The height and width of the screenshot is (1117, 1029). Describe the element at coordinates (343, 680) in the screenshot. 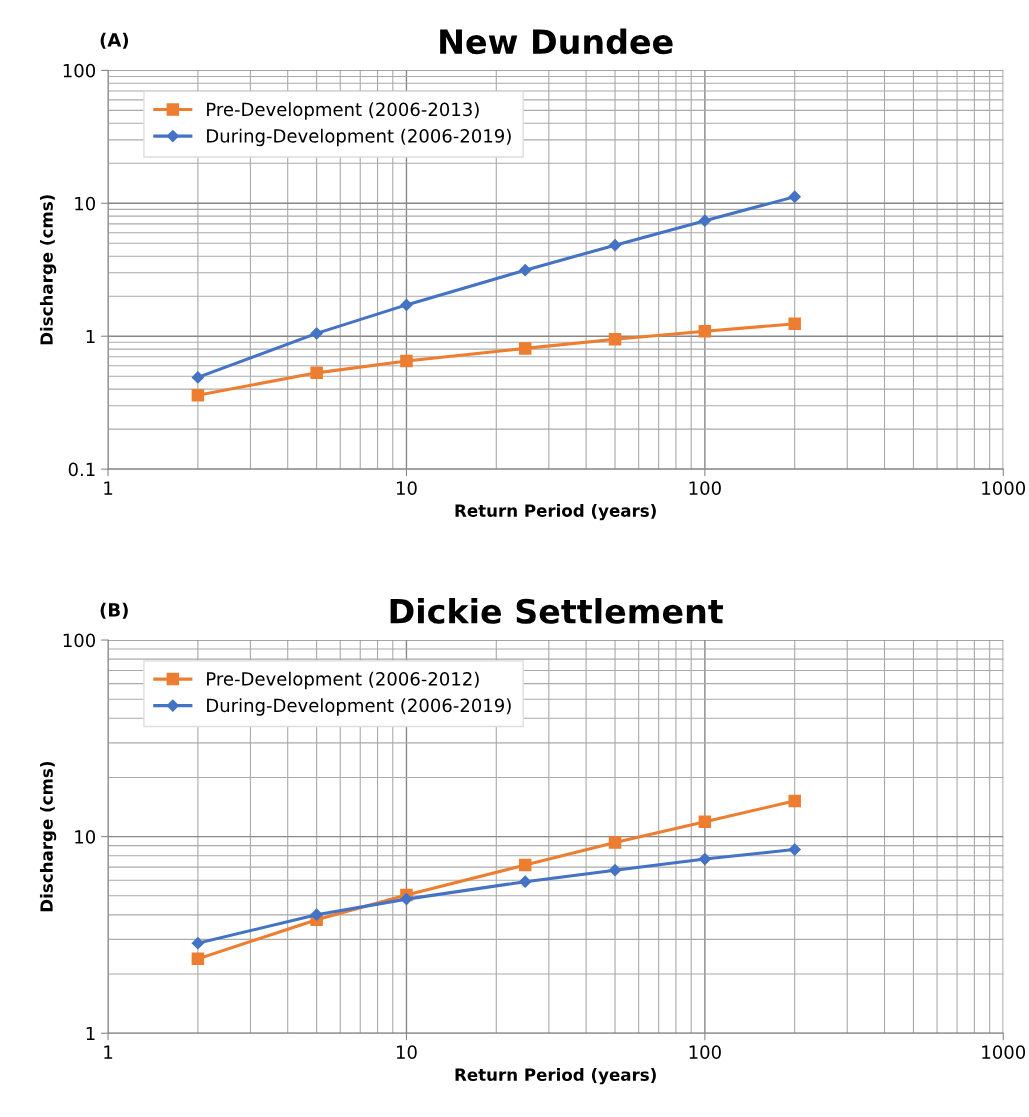

I see `legend-label: Pre-Development (2006-2012)` at that location.